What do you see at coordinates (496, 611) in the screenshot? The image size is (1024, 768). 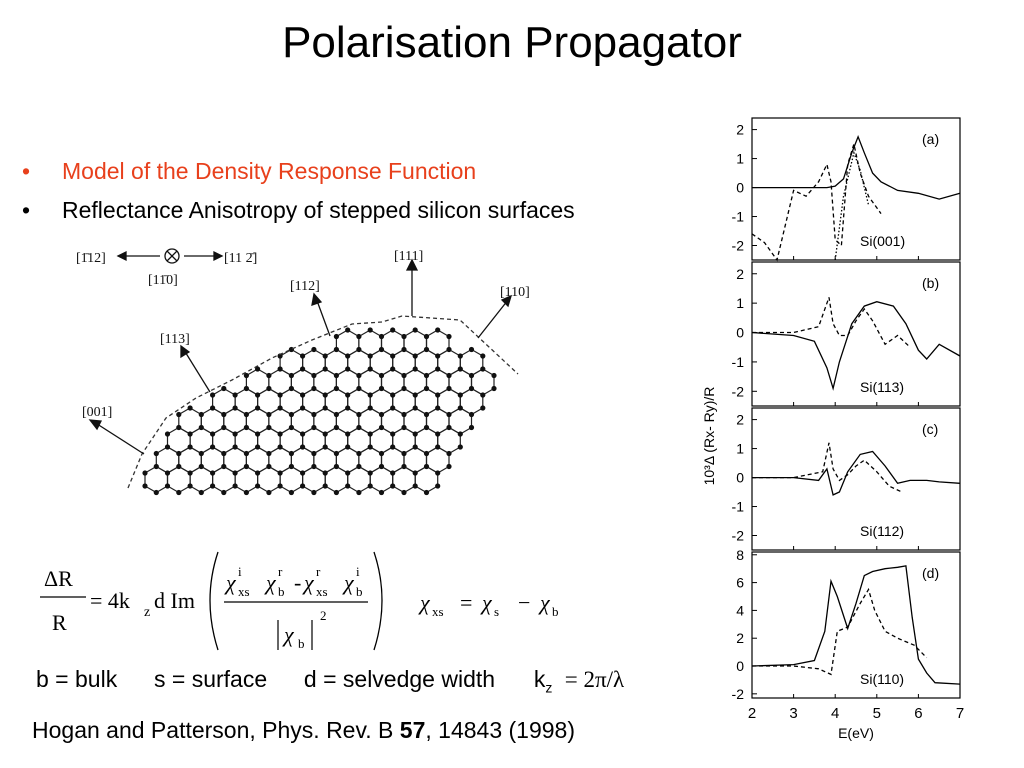 I see `eq-rel-sub-s: s` at bounding box center [496, 611].